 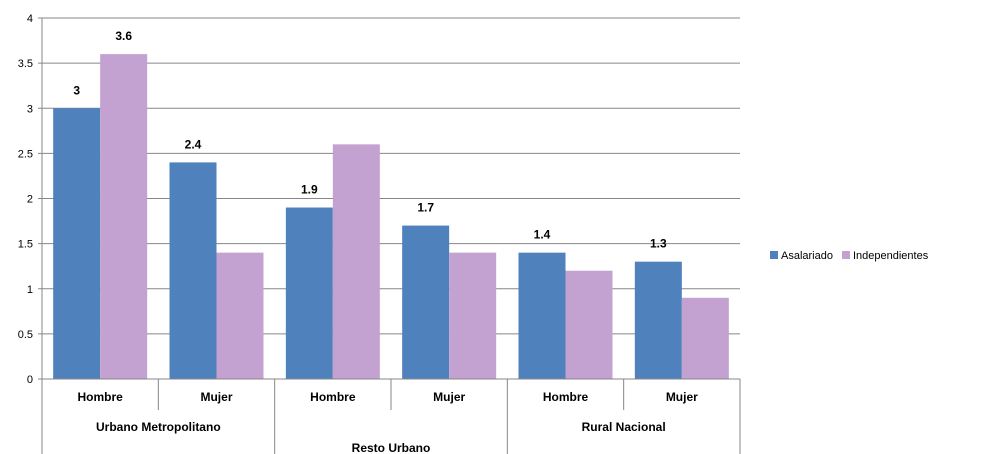 What do you see at coordinates (891, 256) in the screenshot?
I see `legend-label: Independientes` at bounding box center [891, 256].